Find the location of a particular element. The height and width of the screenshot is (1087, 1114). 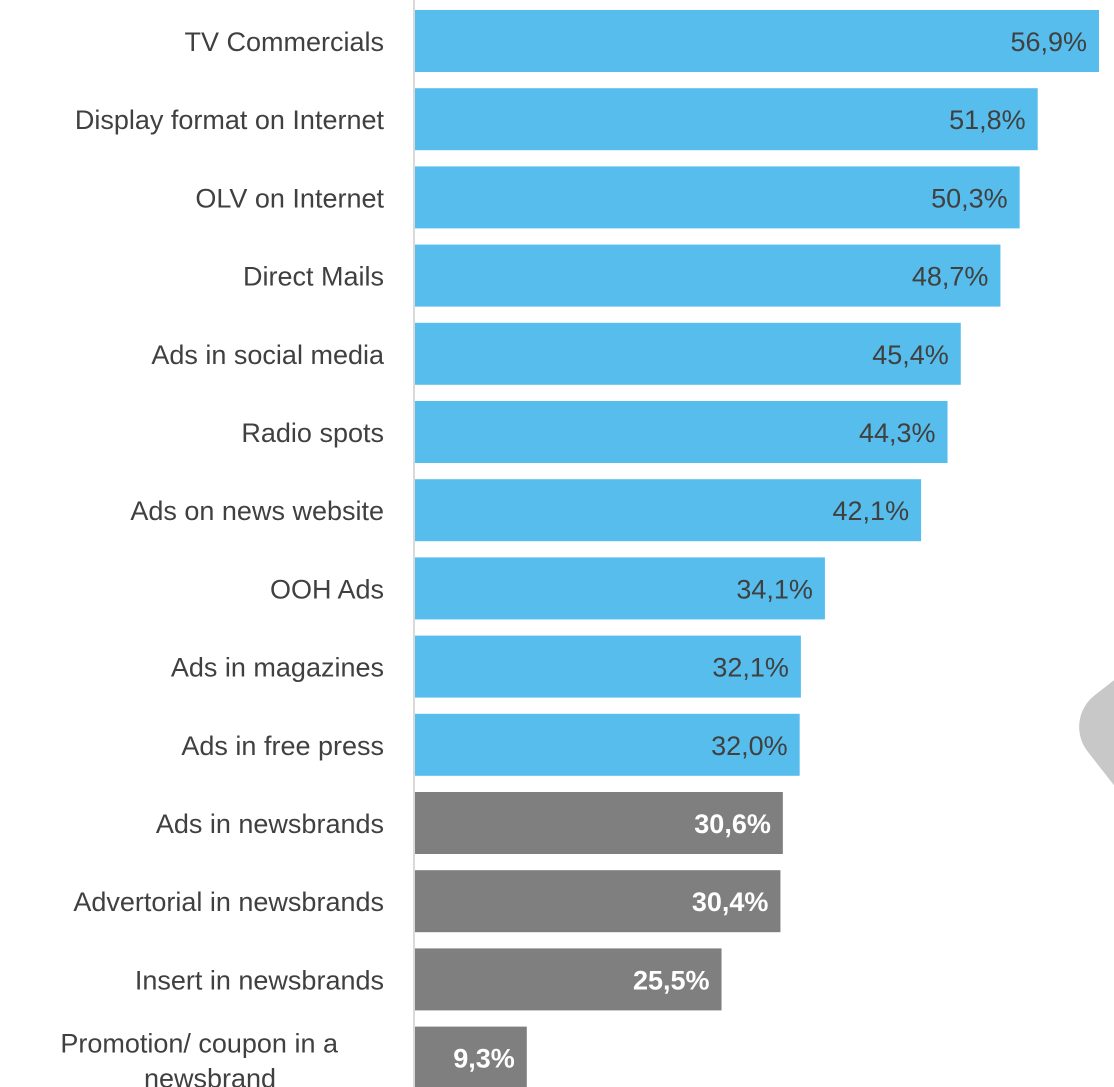

category-label: Display format on Internet is located at coordinates (230, 120).